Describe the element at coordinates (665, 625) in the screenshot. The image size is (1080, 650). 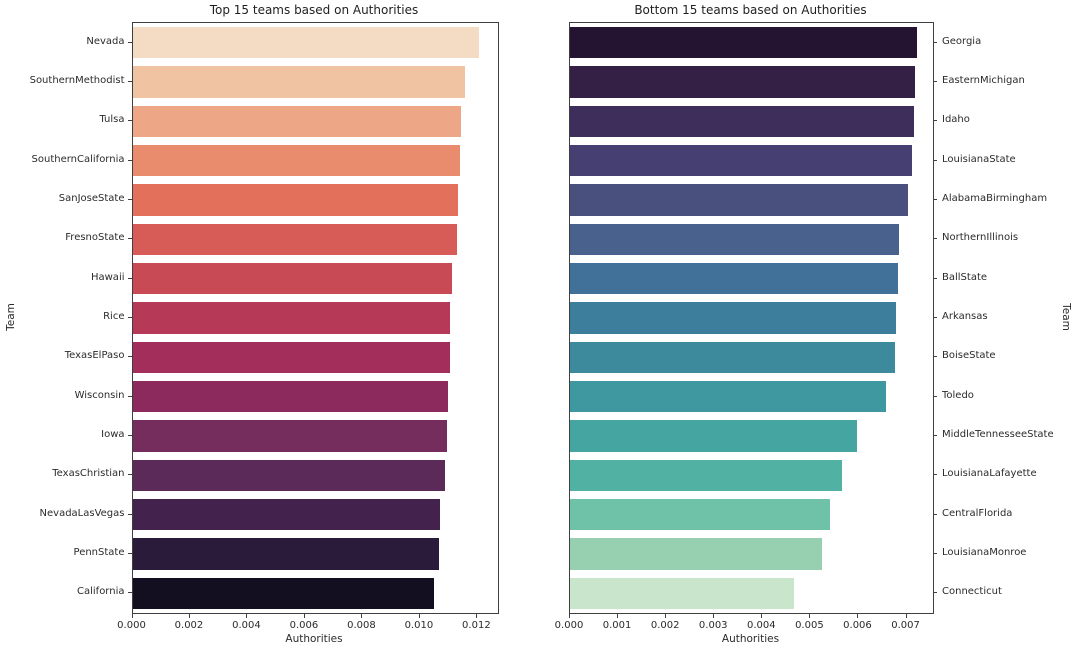
I see `x-tick-label: 0.002` at that location.